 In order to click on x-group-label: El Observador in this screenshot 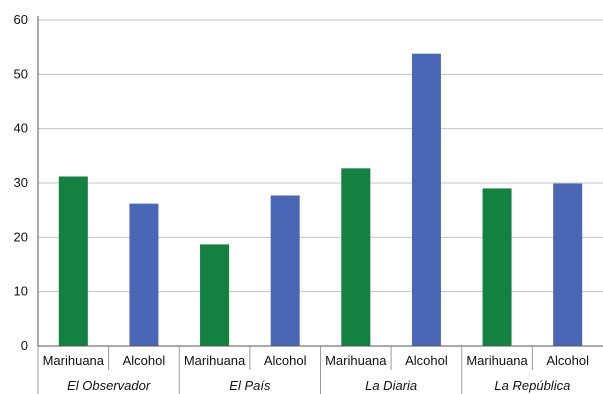, I will do `click(109, 385)`.